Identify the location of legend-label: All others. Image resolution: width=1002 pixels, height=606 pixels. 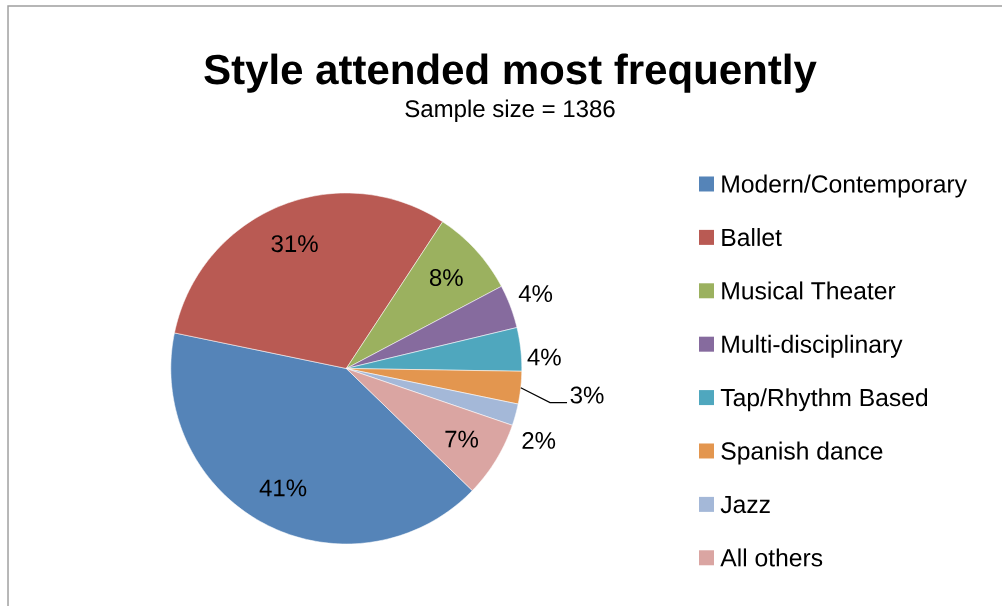
(771, 557).